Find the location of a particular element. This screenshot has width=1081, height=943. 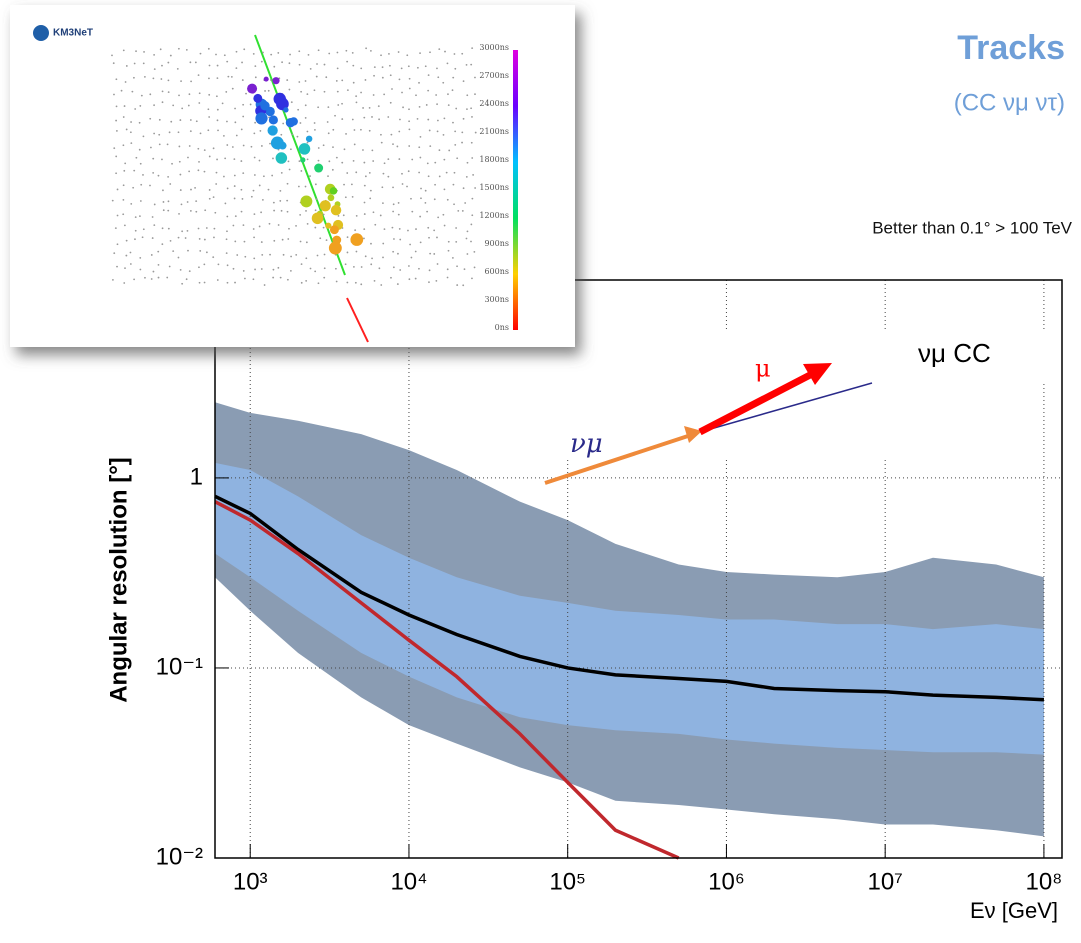

scale-label: 900ns is located at coordinates (496, 243).